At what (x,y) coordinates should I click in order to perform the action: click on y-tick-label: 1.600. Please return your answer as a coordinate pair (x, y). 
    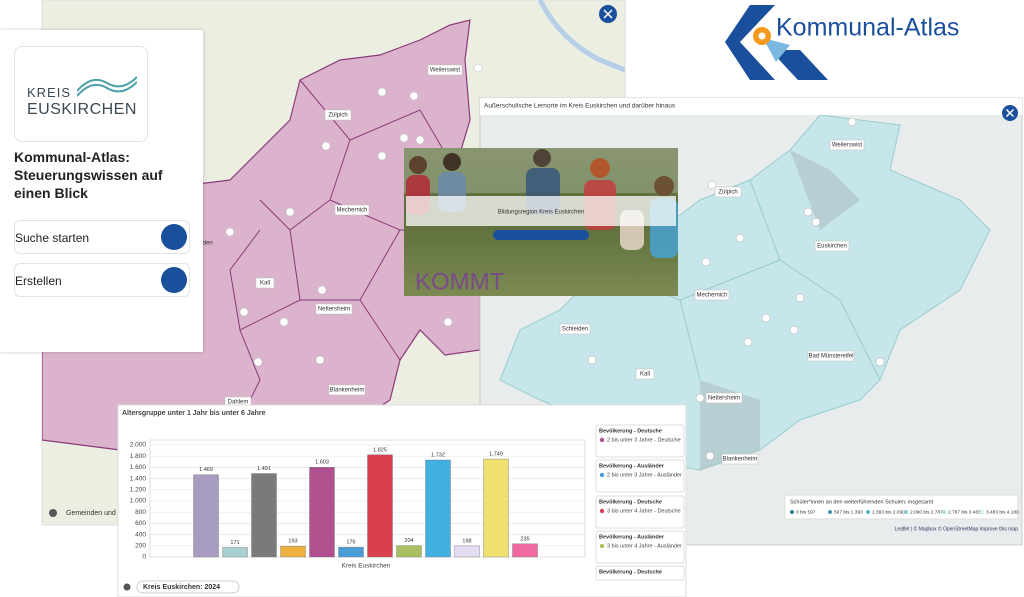
    Looking at the image, I should click on (138, 467).